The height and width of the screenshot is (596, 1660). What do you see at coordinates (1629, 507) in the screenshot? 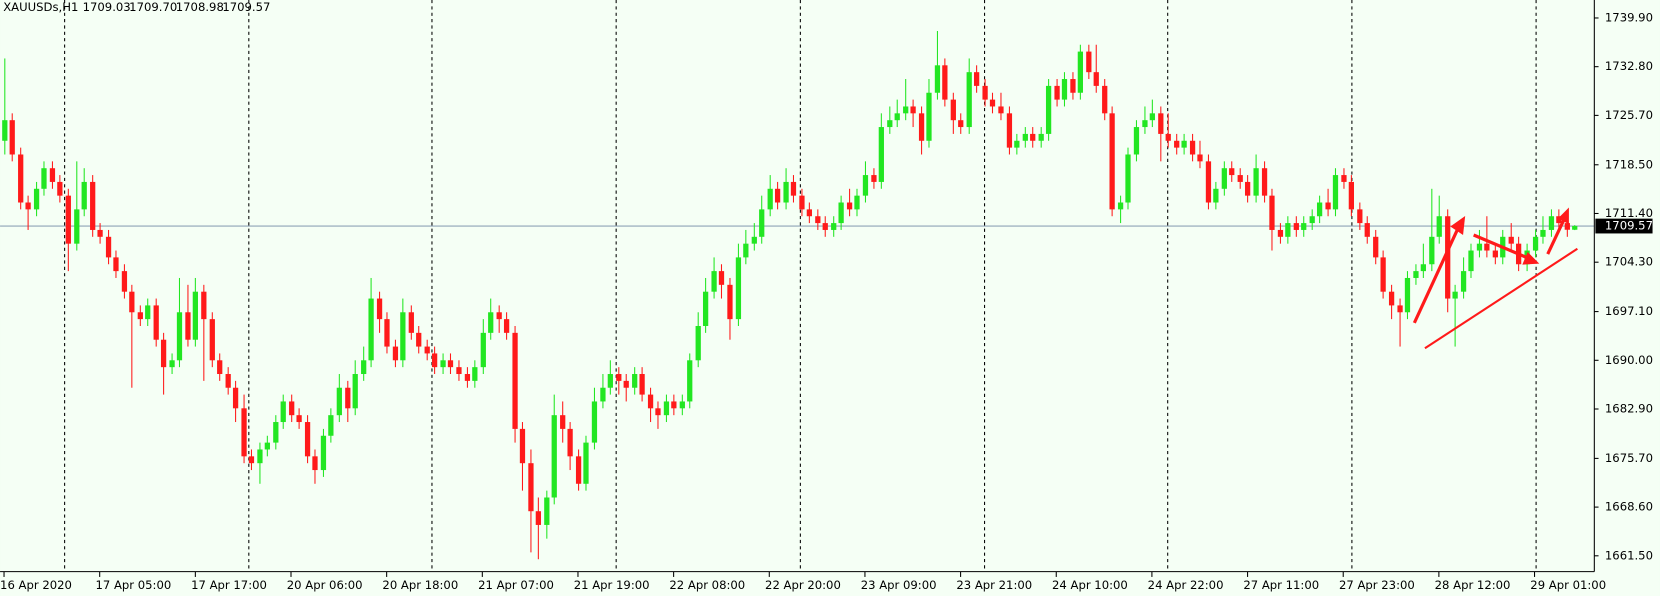
I see `y-tick-label: 1668.60` at bounding box center [1629, 507].